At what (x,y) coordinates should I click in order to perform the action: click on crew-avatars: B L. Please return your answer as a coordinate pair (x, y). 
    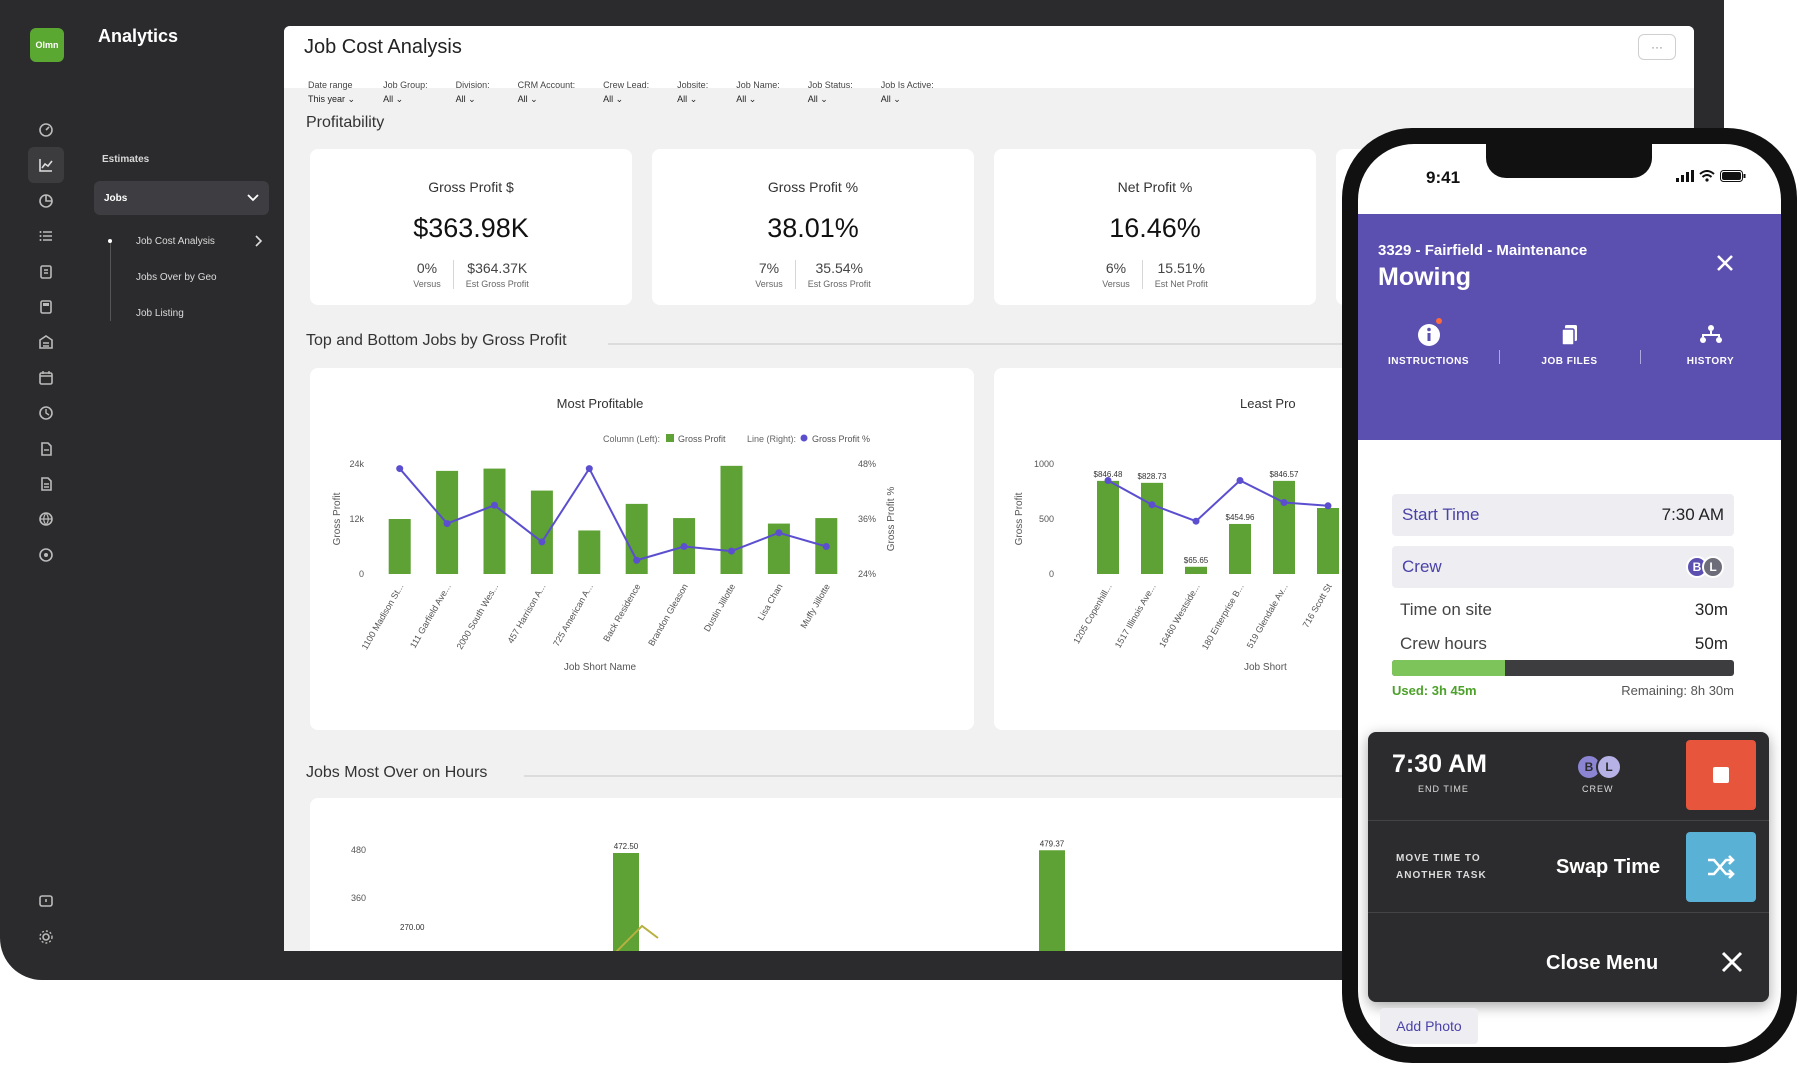
    Looking at the image, I should click on (1705, 567).